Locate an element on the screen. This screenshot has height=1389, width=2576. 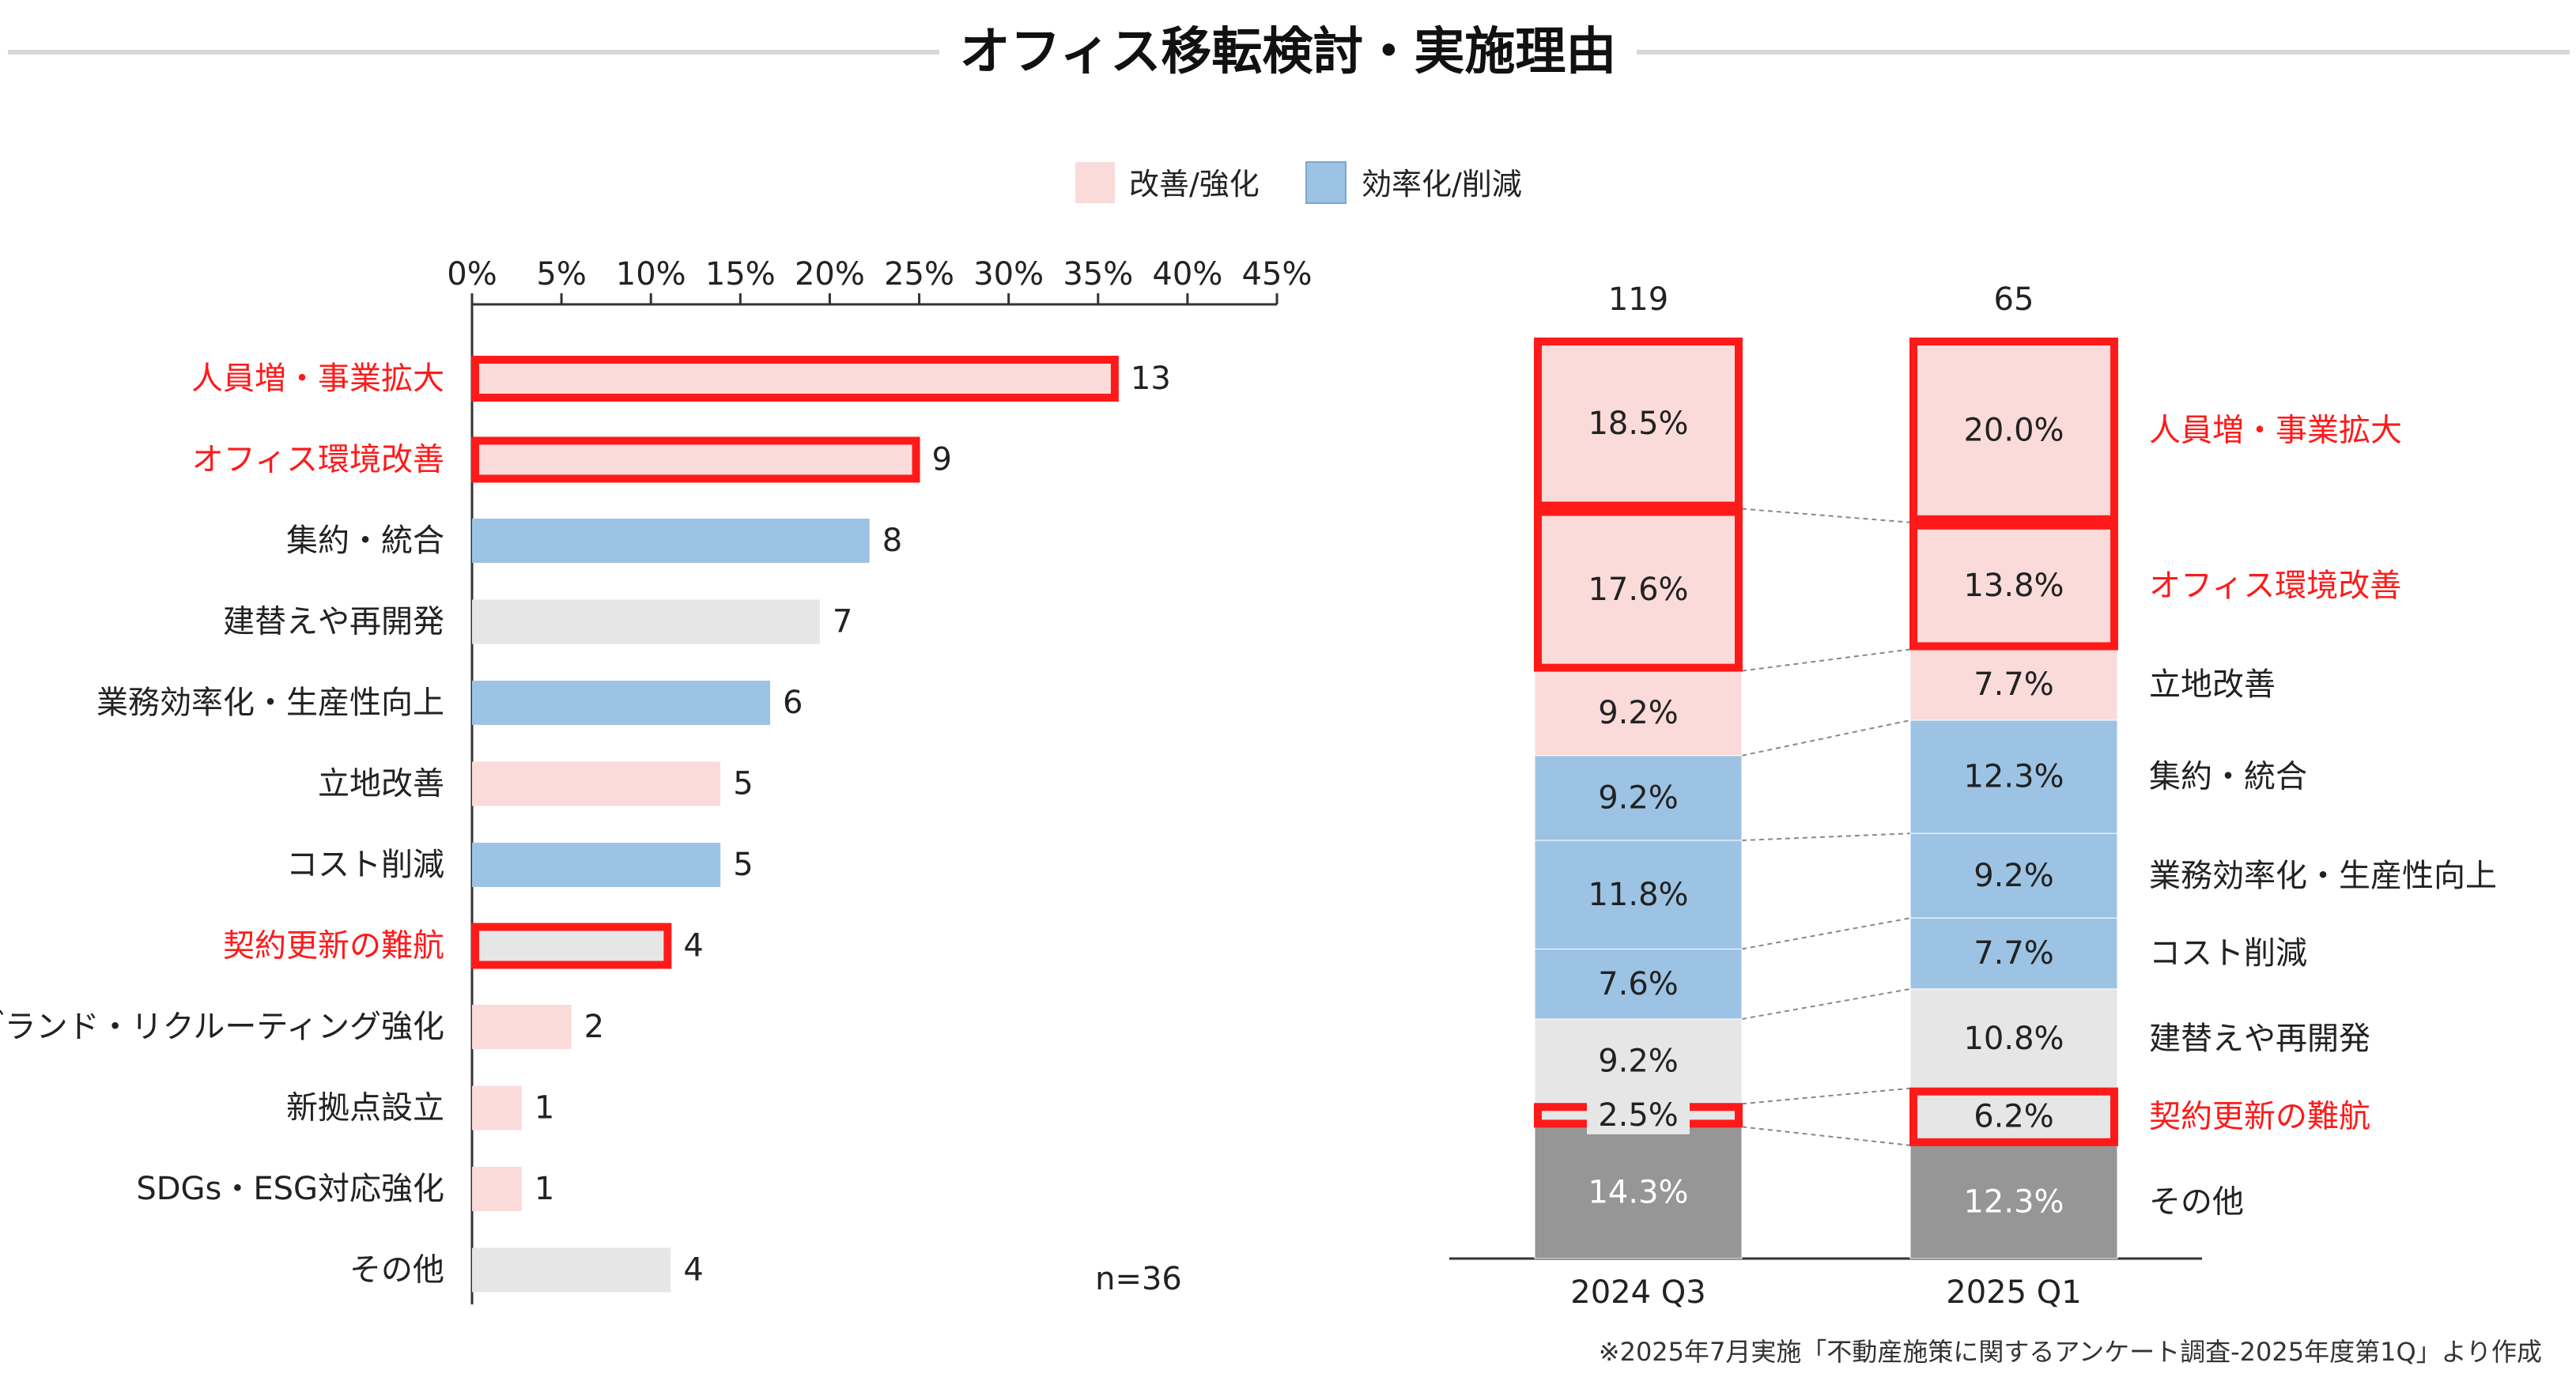
series-label: 契約更新の難航 is located at coordinates (2259, 1117).